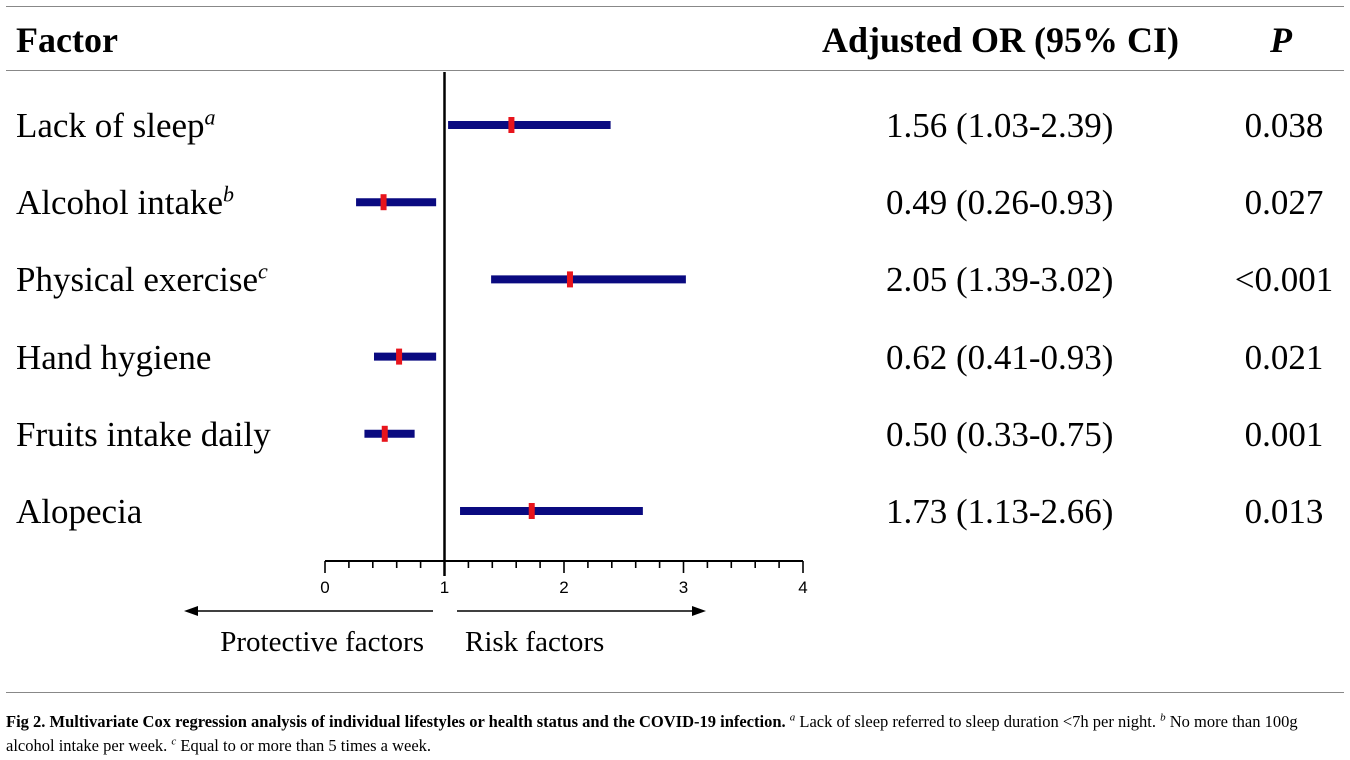 Image resolution: width=1350 pixels, height=760 pixels. Describe the element at coordinates (1000, 202) in the screenshot. I see `row-or-ci: 0.49 (0.26-0.93)` at that location.